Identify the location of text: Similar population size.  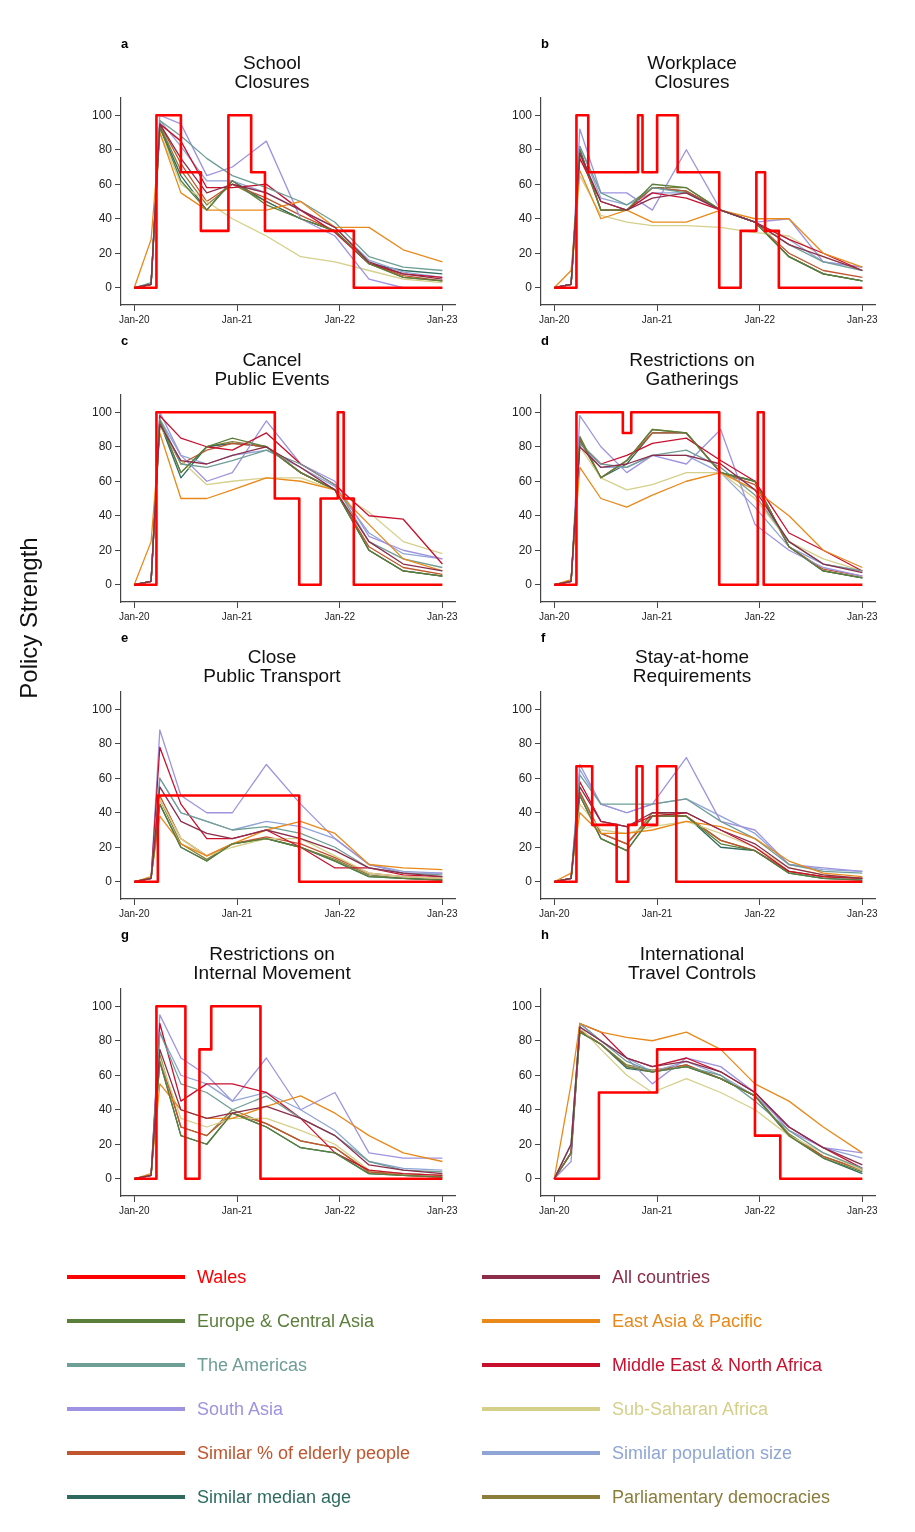
(702, 1453).